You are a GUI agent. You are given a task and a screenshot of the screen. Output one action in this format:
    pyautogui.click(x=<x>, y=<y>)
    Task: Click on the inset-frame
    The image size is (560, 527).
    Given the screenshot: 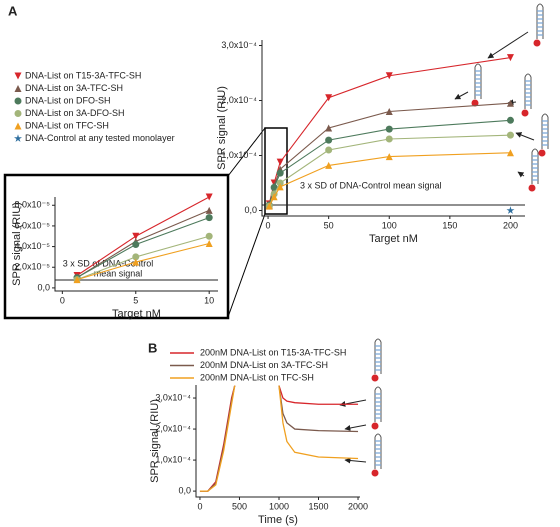 What is the action you would take?
    pyautogui.click(x=116, y=246)
    